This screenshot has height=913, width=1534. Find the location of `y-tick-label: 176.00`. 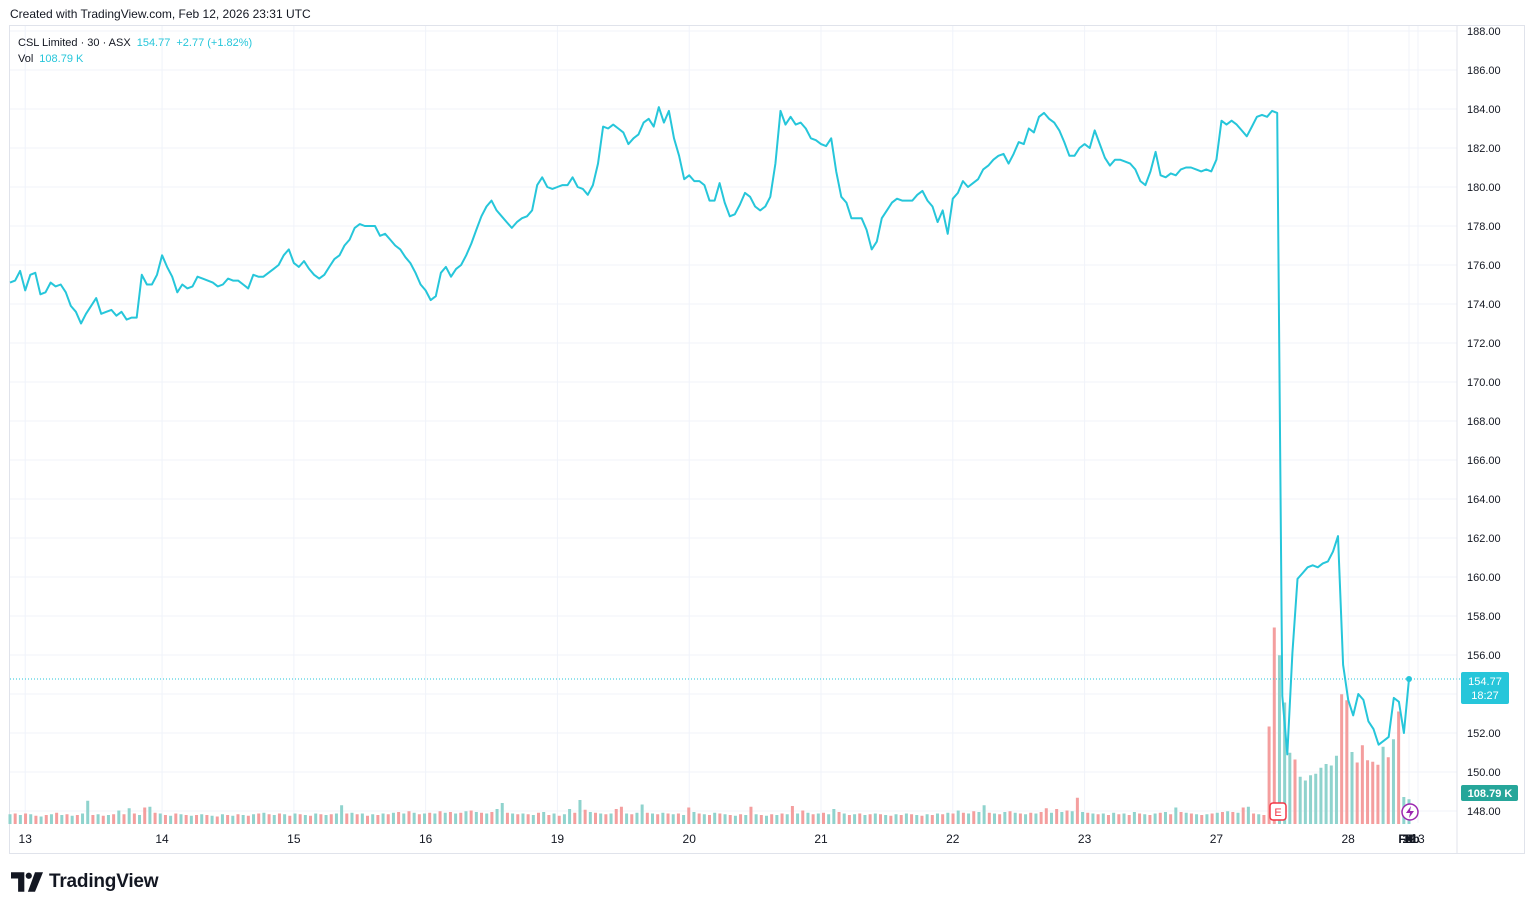

y-tick-label: 176.00 is located at coordinates (1484, 266).